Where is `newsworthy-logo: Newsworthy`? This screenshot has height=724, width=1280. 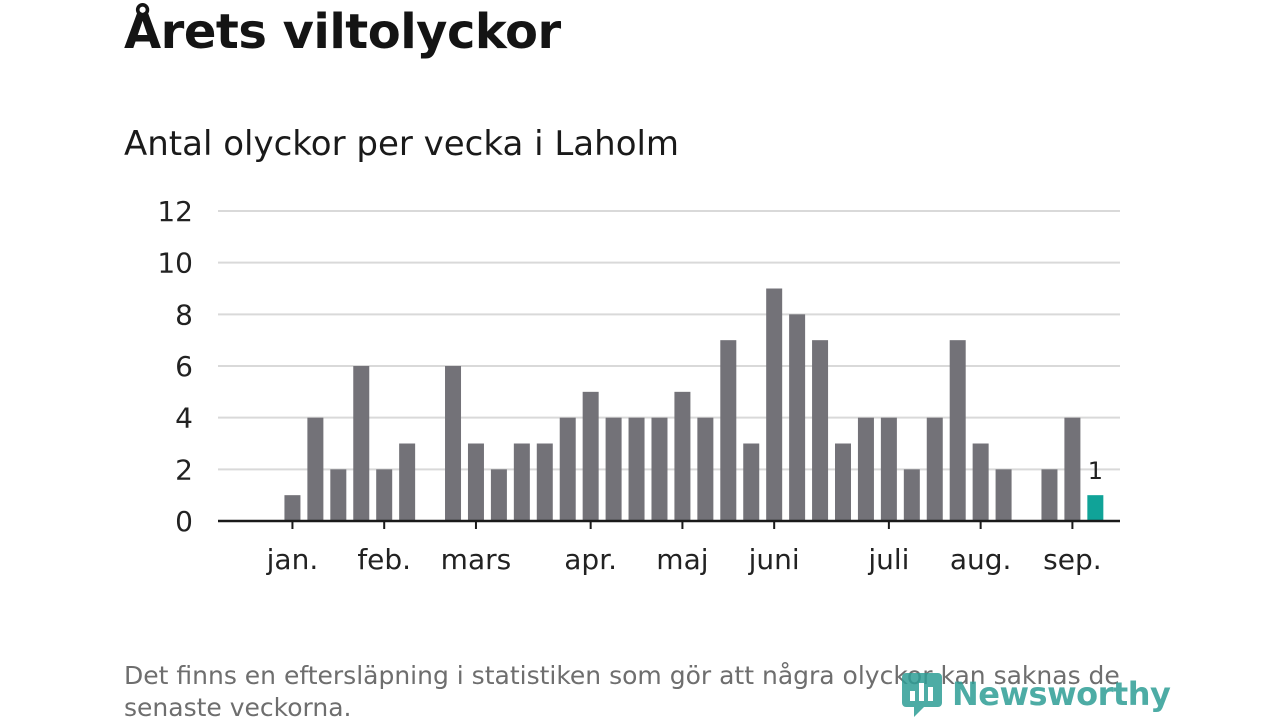 newsworthy-logo: Newsworthy is located at coordinates (1035, 694).